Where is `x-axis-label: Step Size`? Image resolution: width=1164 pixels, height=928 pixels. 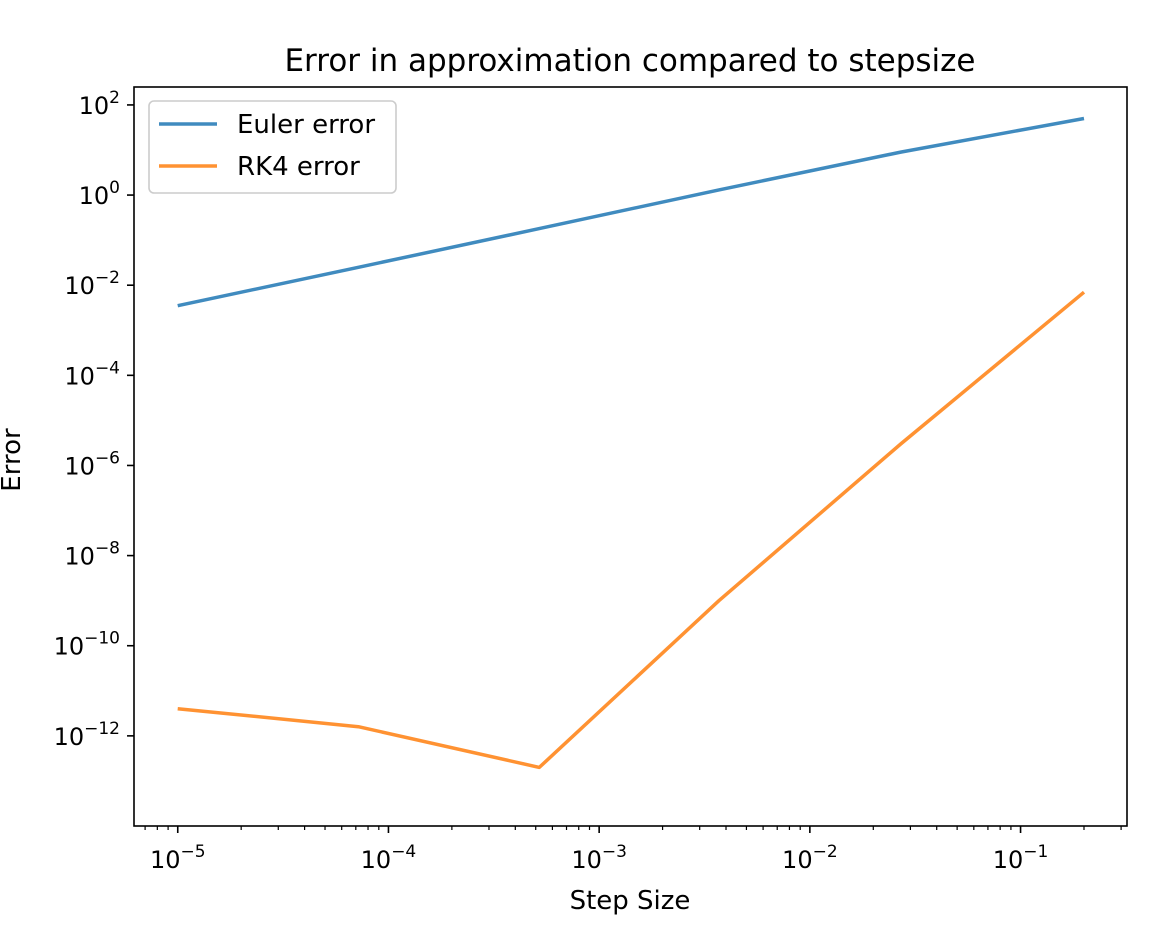
x-axis-label: Step Size is located at coordinates (630, 901).